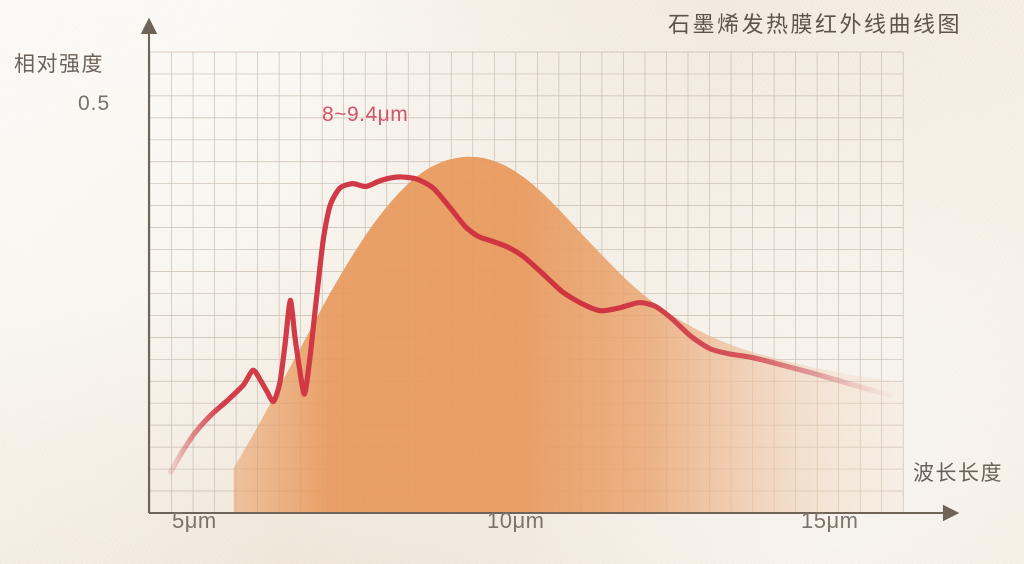 Image resolution: width=1024 pixels, height=564 pixels. Describe the element at coordinates (94, 103) in the screenshot. I see `y-axis-tick-label: 0.5` at that location.